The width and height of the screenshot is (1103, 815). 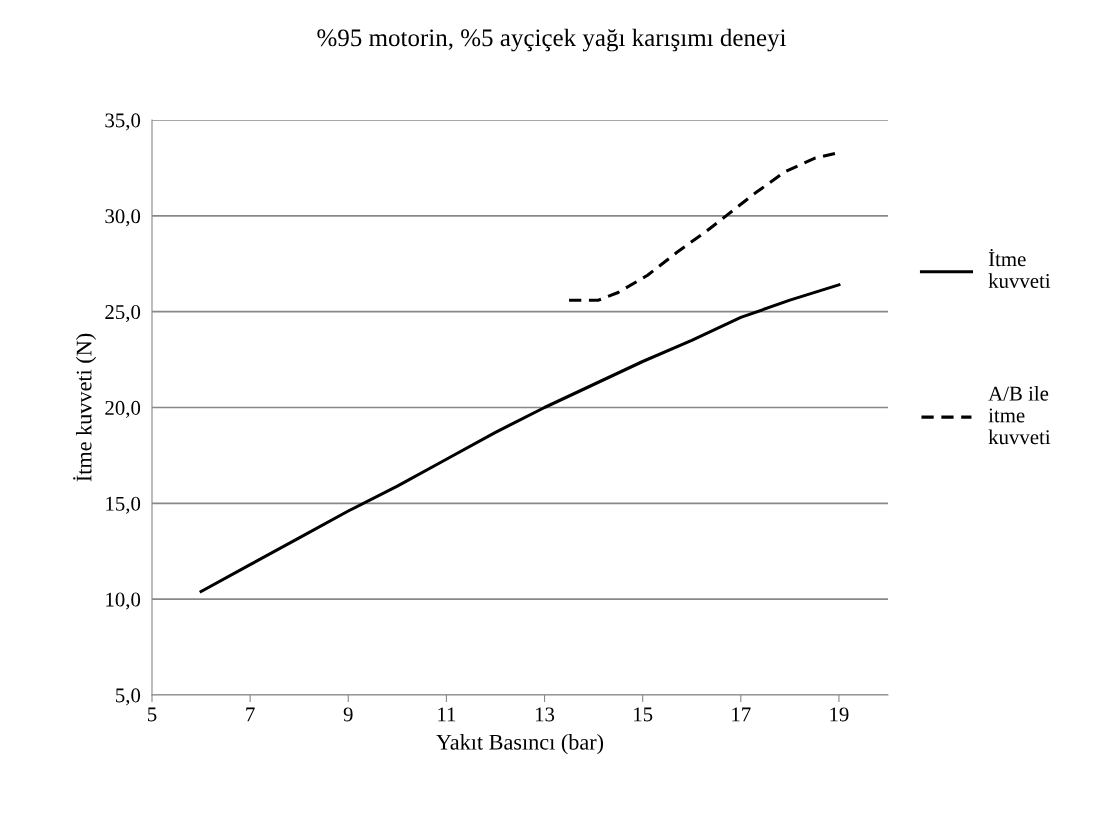 What do you see at coordinates (545, 714) in the screenshot?
I see `x-tick-label: 13` at bounding box center [545, 714].